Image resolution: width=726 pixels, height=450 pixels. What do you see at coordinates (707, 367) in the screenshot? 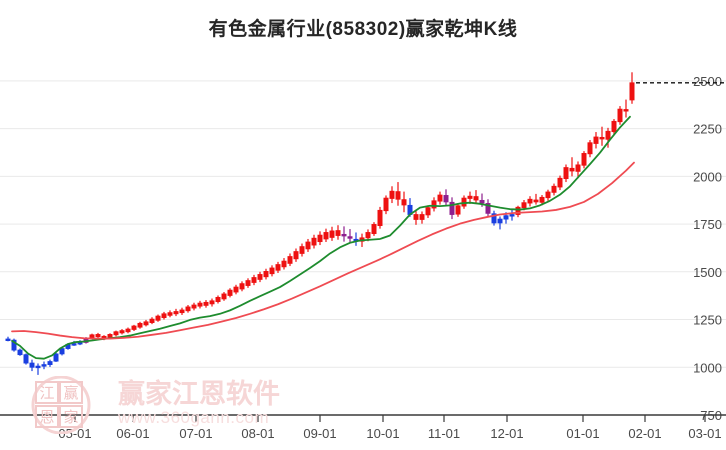
I see `y-axis-label-1000: 1000` at bounding box center [707, 367].